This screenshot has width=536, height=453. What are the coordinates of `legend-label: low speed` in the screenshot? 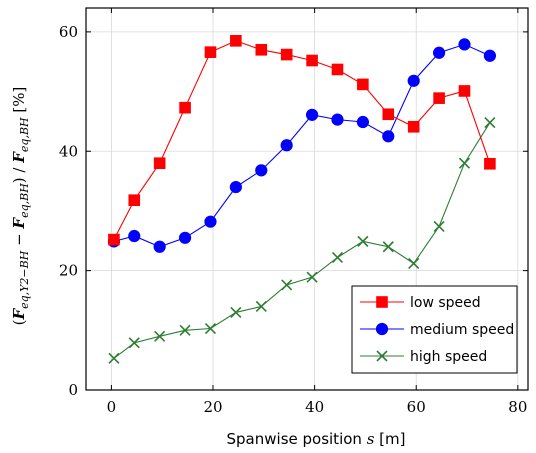 It's located at (445, 303).